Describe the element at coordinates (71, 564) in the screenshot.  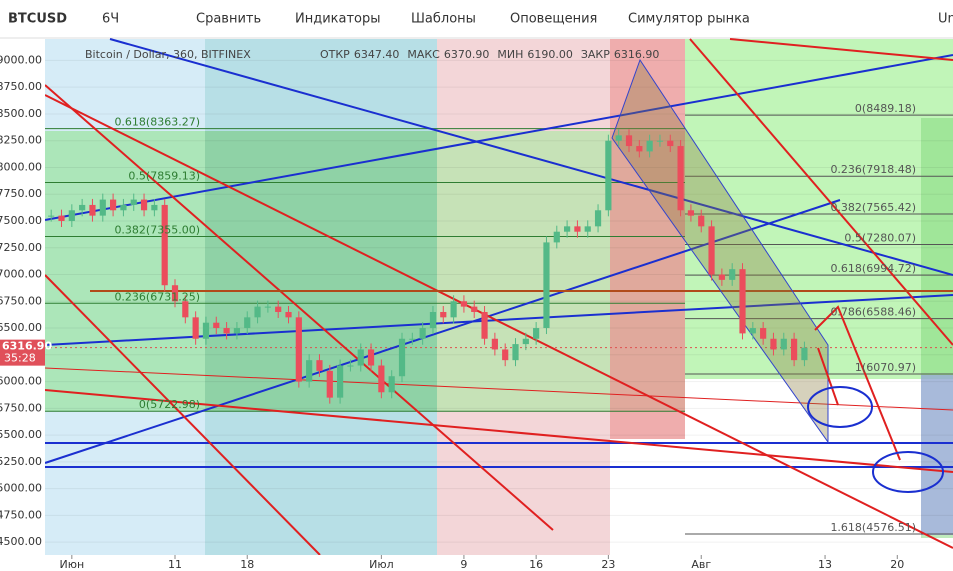
I see `x-tick-label: Июн` at that location.